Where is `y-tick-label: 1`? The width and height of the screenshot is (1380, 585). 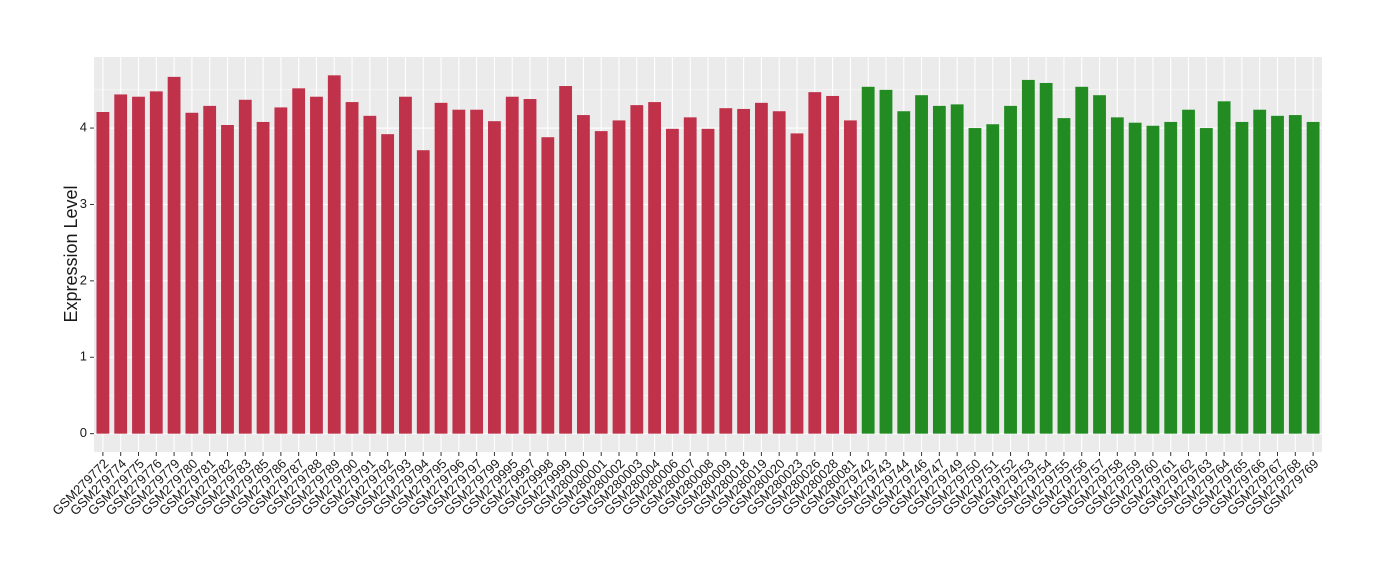 y-tick-label: 1 is located at coordinates (83, 356).